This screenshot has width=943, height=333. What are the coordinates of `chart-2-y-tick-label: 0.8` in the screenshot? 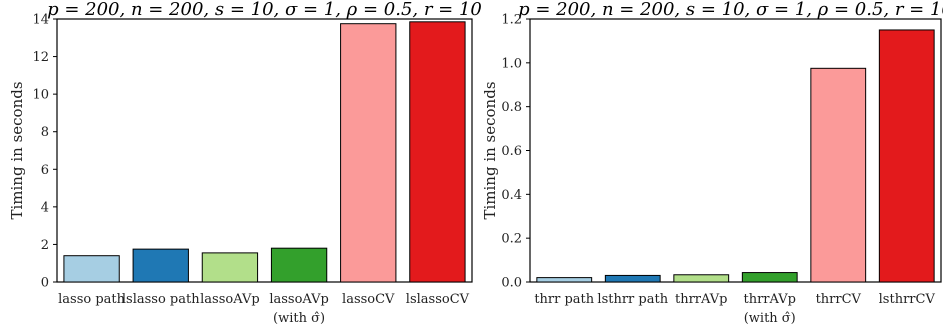 It's located at (511, 107).